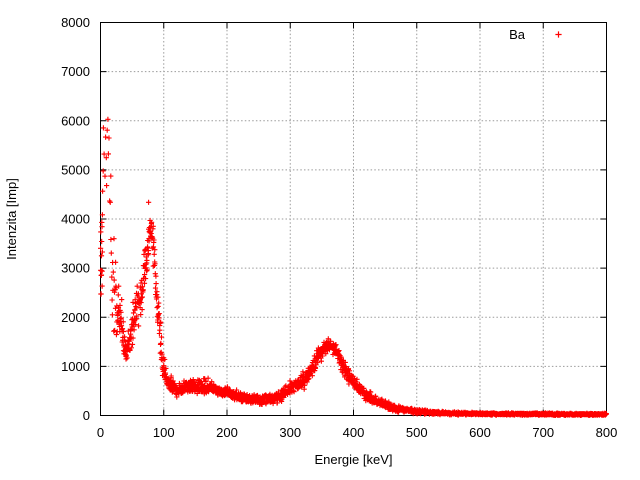  What do you see at coordinates (75, 71) in the screenshot?
I see `y-tick-label: 7000` at bounding box center [75, 71].